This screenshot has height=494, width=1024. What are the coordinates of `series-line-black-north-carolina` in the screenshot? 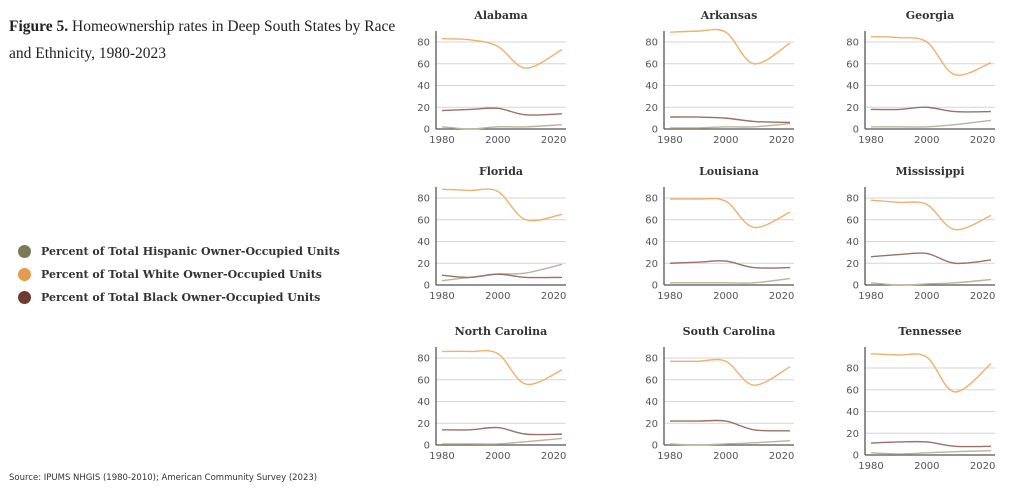 It's located at (502, 431).